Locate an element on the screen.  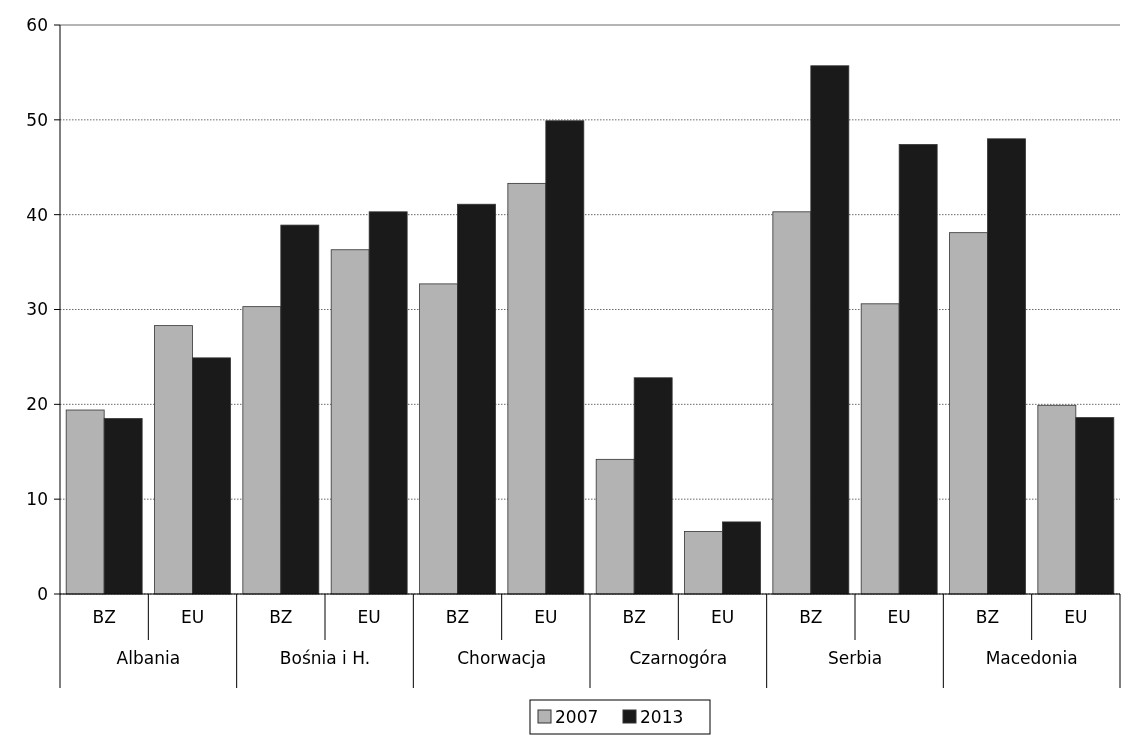
legend-label: 2013 is located at coordinates (662, 716).